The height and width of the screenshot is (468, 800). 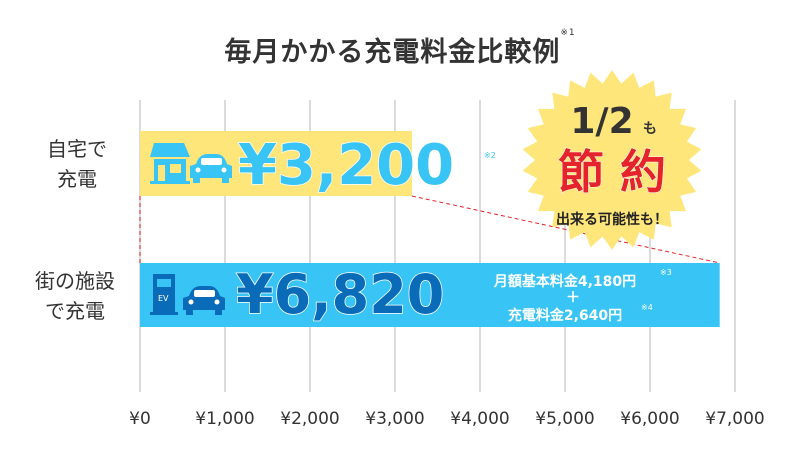 What do you see at coordinates (170, 163) in the screenshot?
I see `solar-house-icon` at bounding box center [170, 163].